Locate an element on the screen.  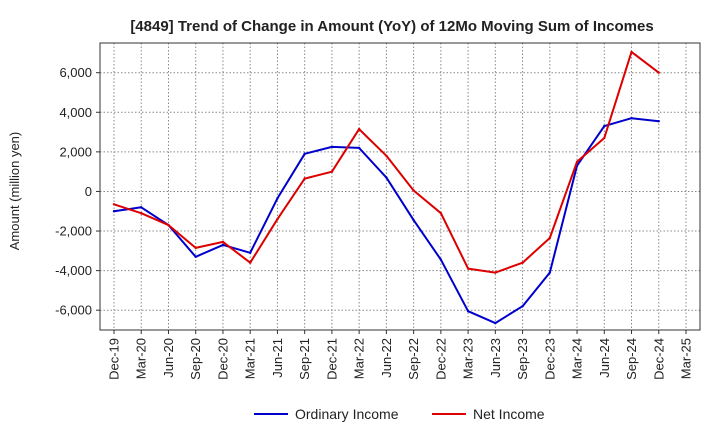
y-tick-label: 0 is located at coordinates (88, 191).